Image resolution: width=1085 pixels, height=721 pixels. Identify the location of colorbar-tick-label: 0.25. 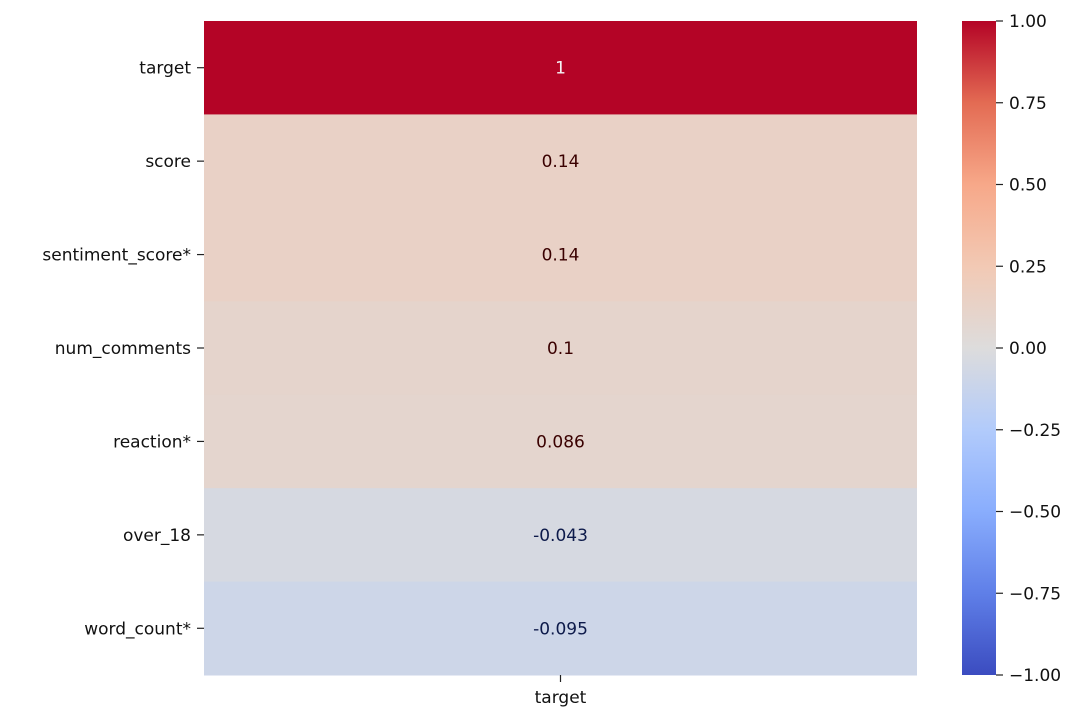
(1028, 267).